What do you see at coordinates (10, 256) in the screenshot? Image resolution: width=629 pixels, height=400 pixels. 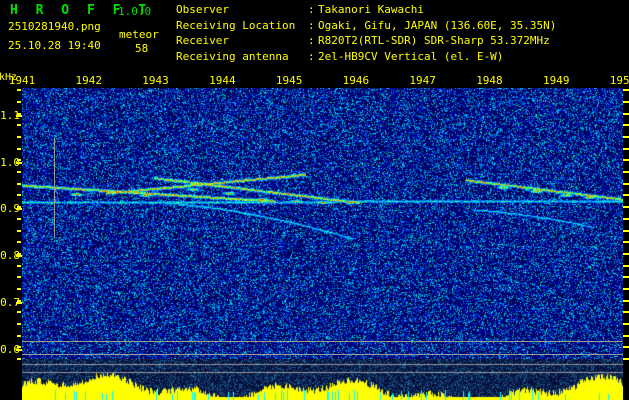 I see `y-axis-tick-label: 0.8` at bounding box center [10, 256].